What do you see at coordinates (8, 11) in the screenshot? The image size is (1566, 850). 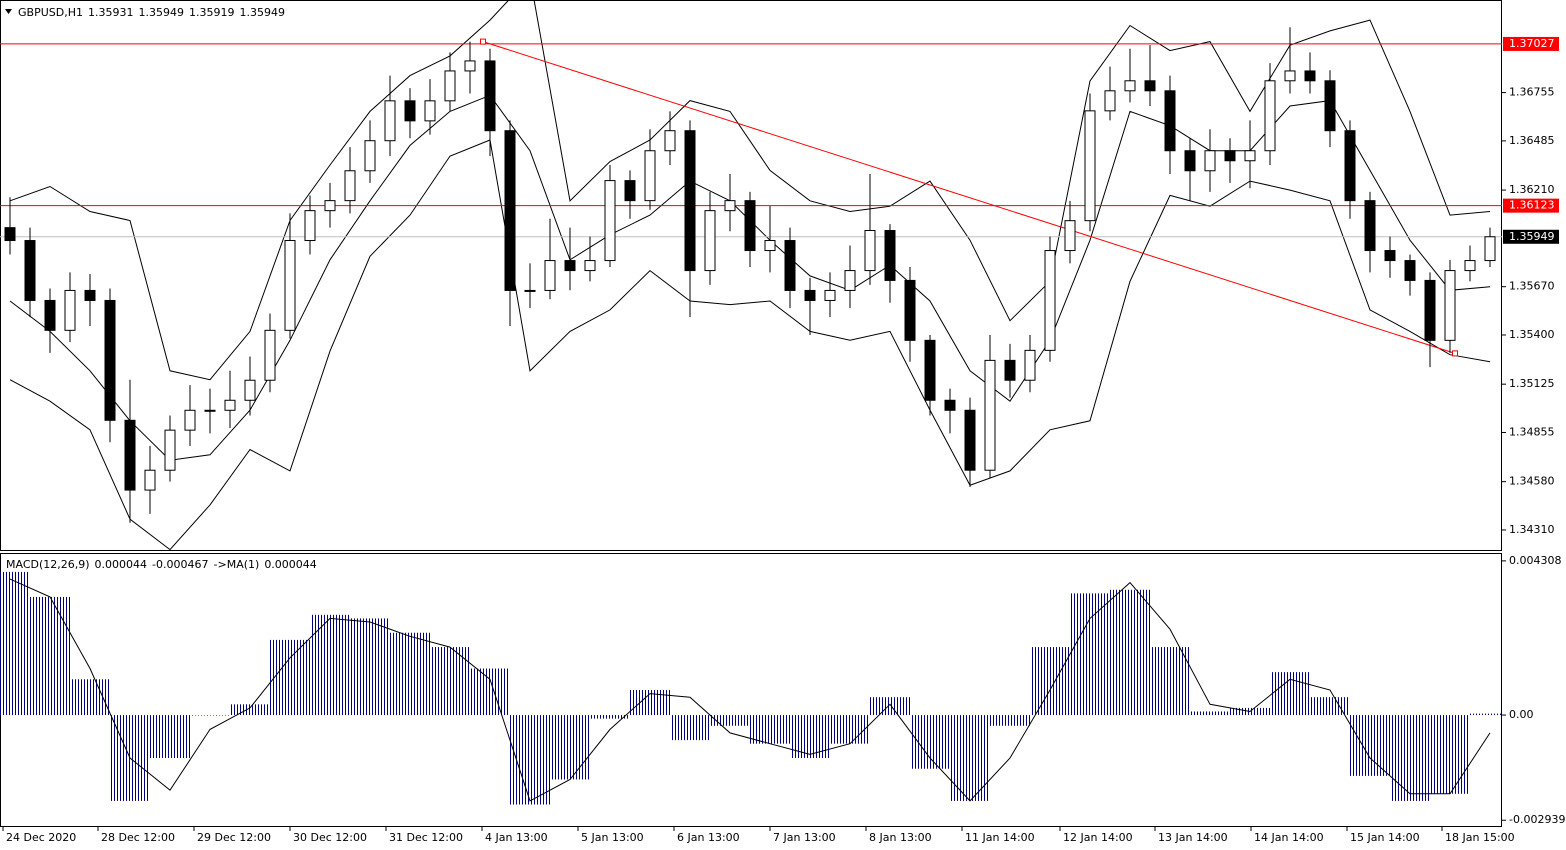 I see `menu-arrow` at bounding box center [8, 11].